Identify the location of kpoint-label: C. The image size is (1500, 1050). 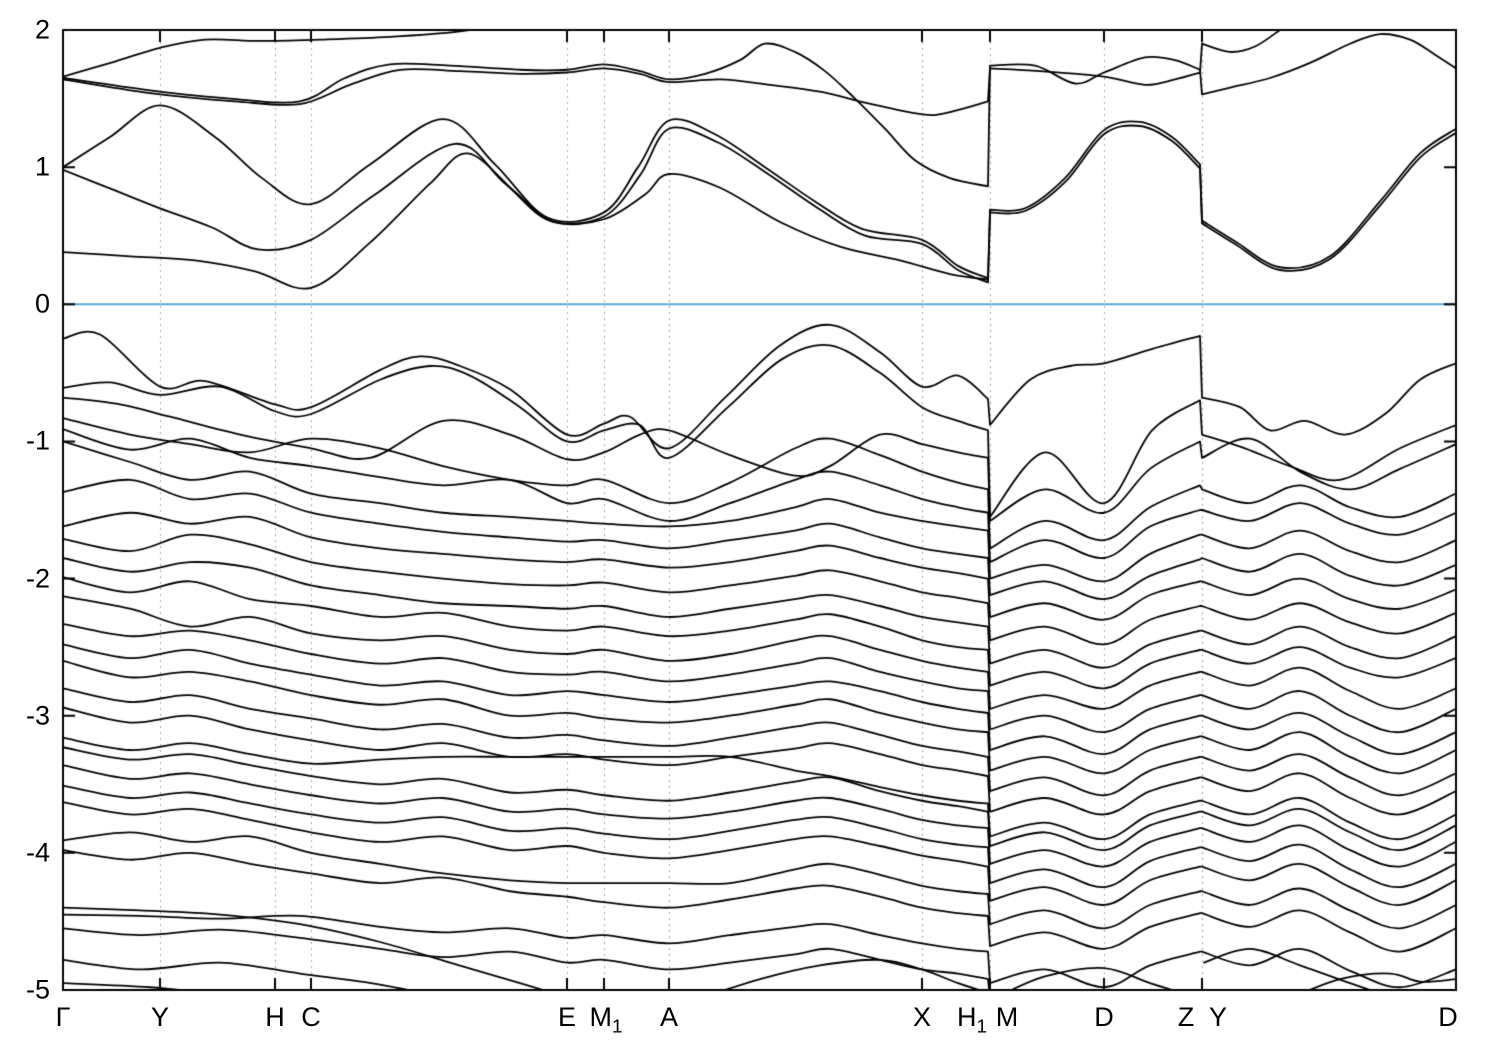
(311, 1017).